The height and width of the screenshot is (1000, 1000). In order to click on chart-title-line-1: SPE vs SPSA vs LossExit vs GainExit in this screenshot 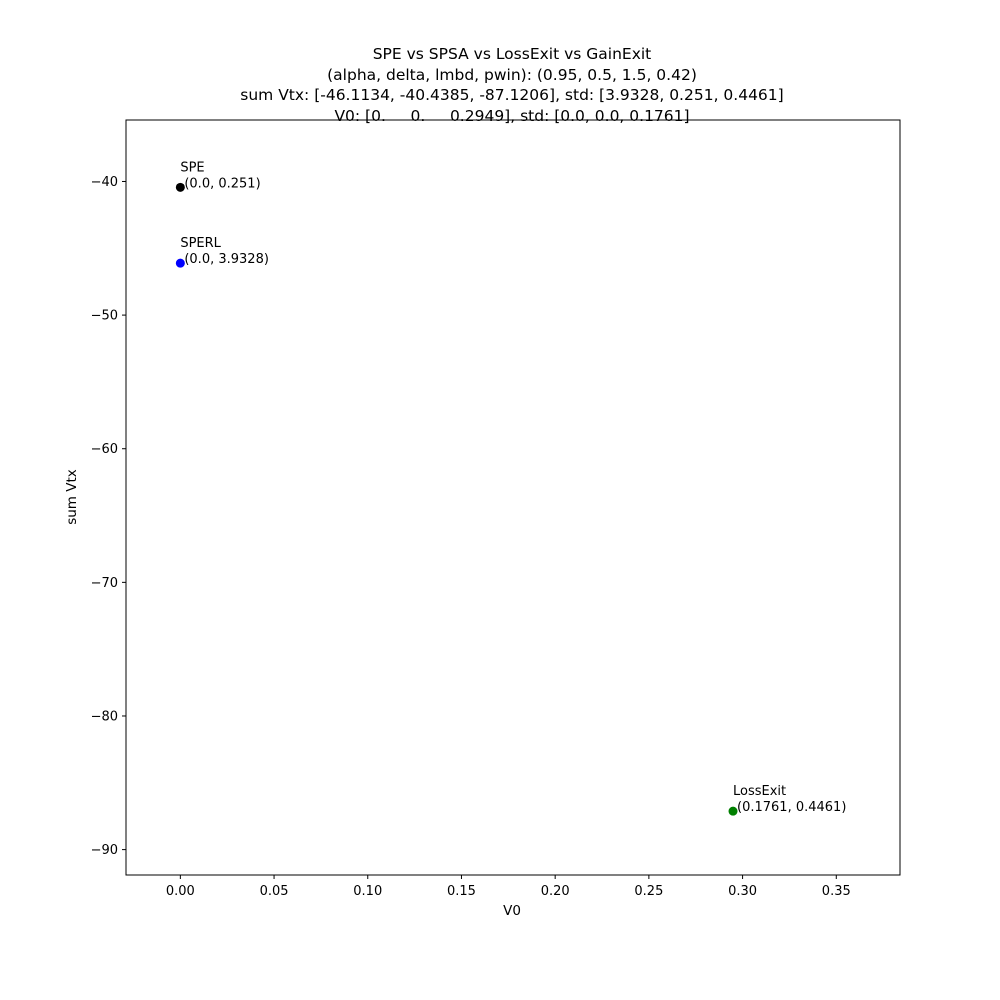, I will do `click(512, 54)`.